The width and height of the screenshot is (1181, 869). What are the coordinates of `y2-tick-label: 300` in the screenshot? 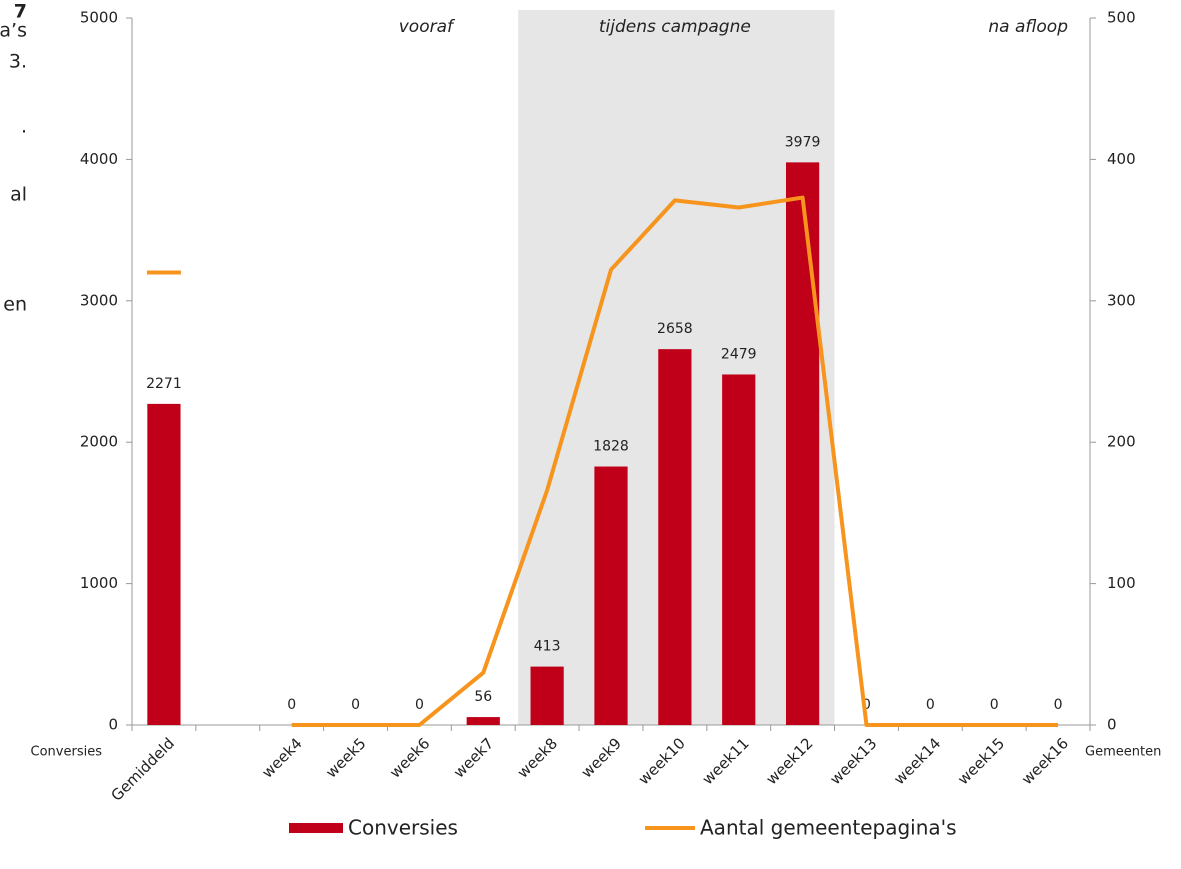 It's located at (1121, 300).